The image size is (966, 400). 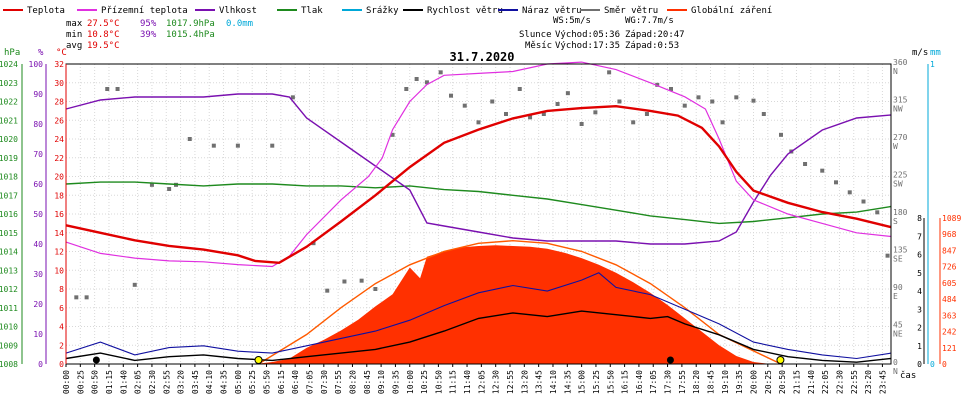 I want to click on axis-tick-x: 09:35, so click(x=395, y=382).